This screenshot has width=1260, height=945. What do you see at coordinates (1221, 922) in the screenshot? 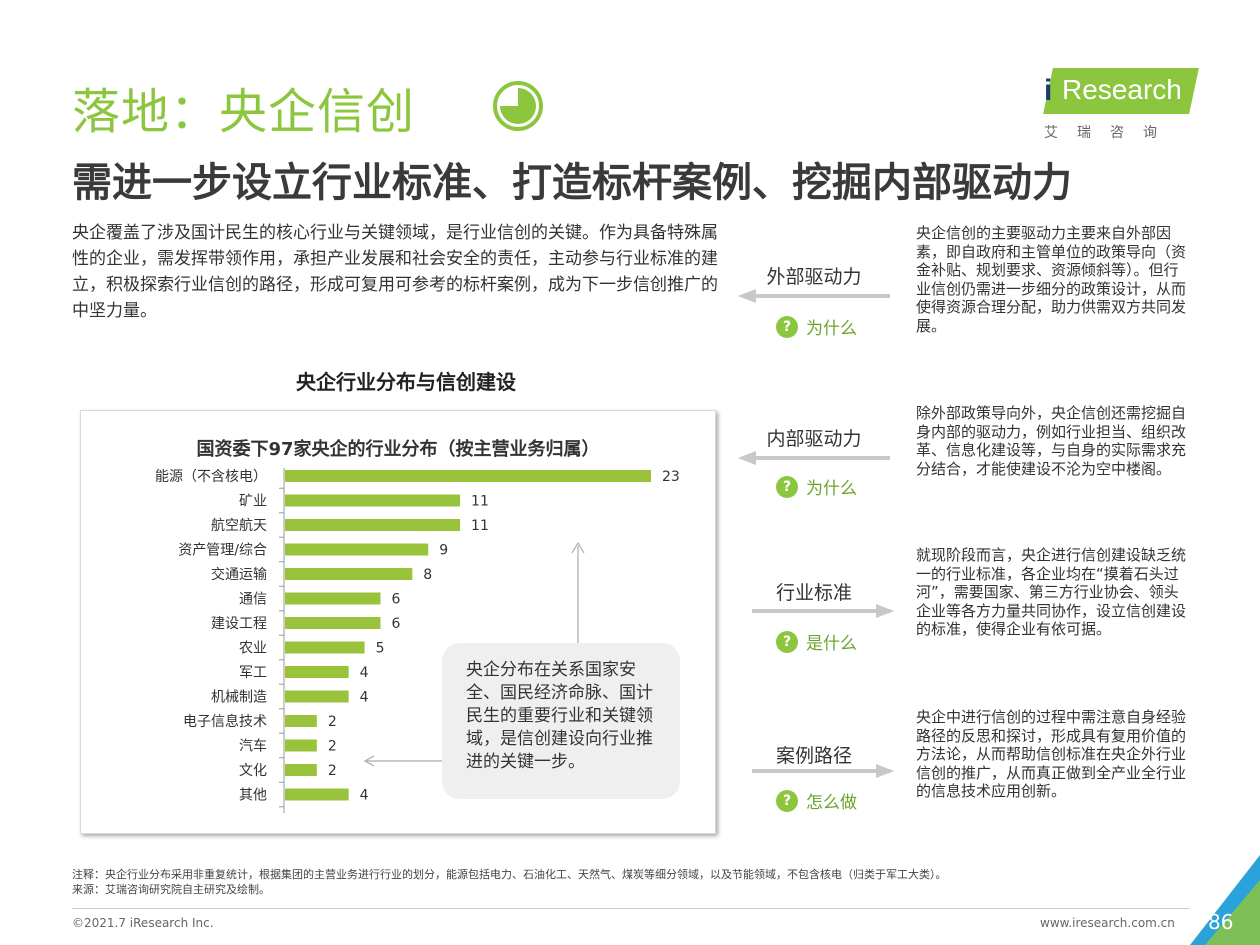
I see `page-number: 86` at bounding box center [1221, 922].